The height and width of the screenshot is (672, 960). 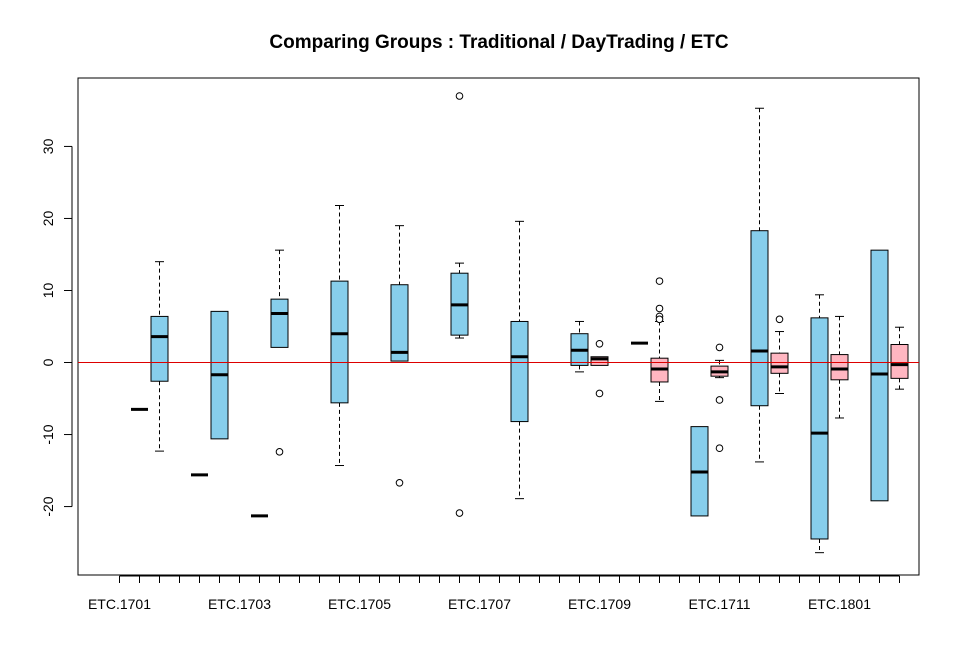 I want to click on y-tick-label: 20, so click(x=48, y=218).